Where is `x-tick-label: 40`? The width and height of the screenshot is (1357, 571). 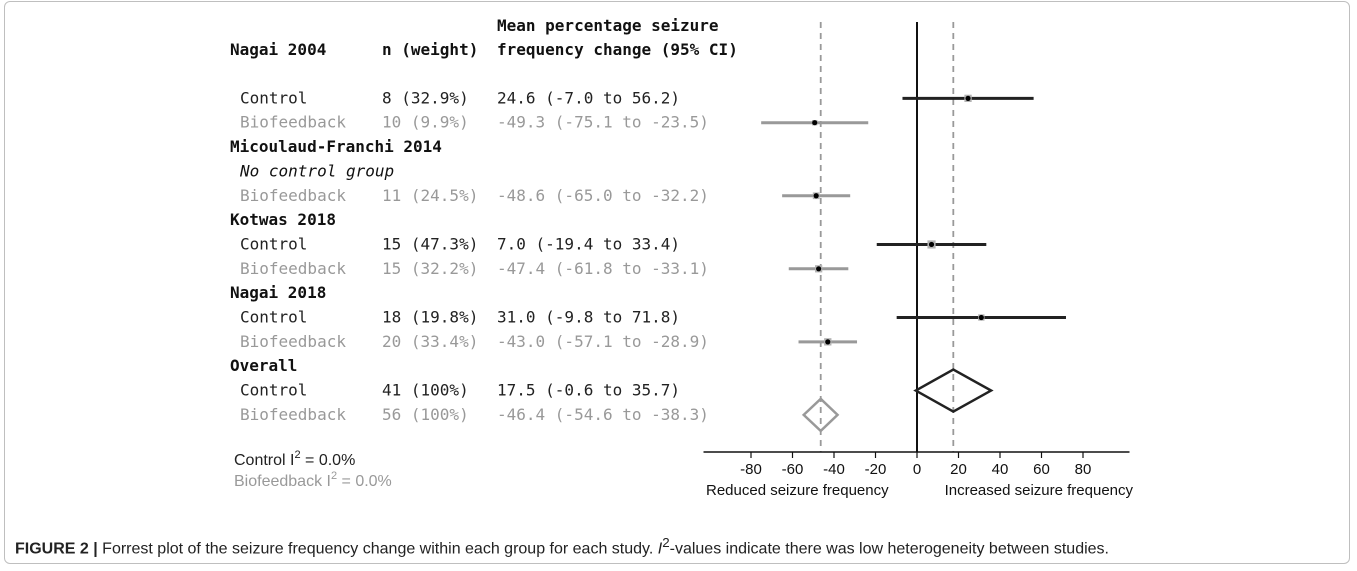 x-tick-label: 40 is located at coordinates (1000, 469).